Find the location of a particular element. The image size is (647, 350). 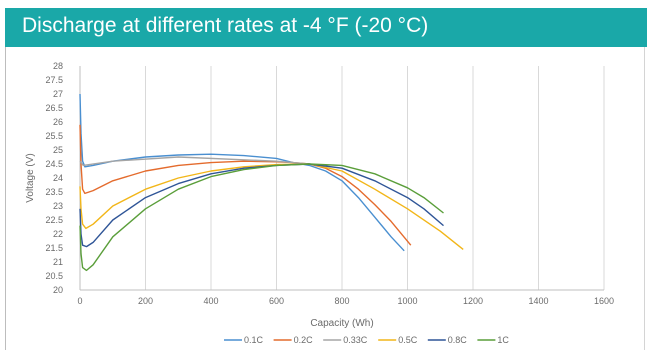

y-tick-label: 27 is located at coordinates (58, 94).